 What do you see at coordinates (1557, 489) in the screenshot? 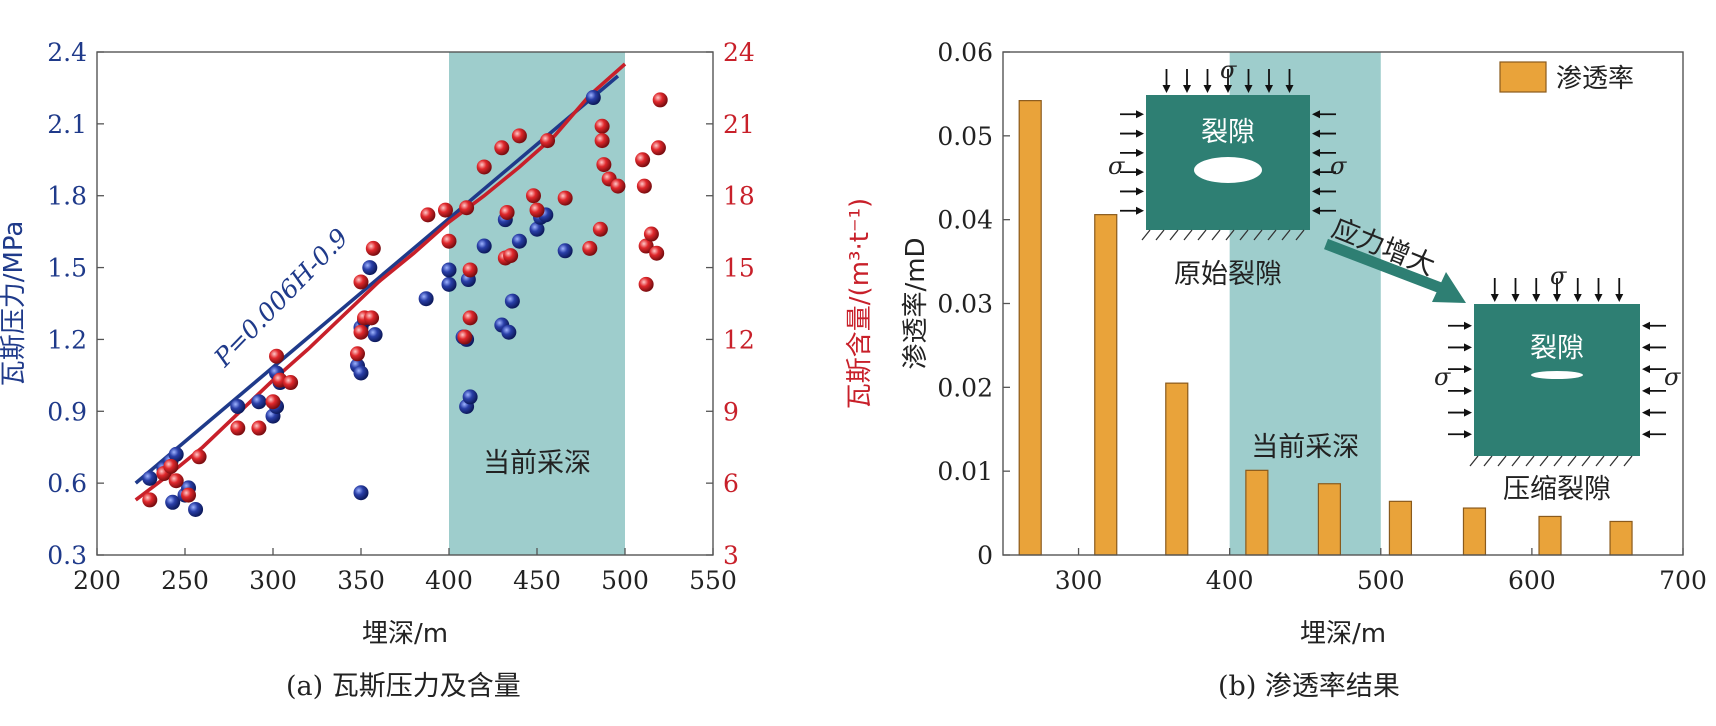
I see `fracture-caption: 压缩裂隙` at bounding box center [1557, 489].